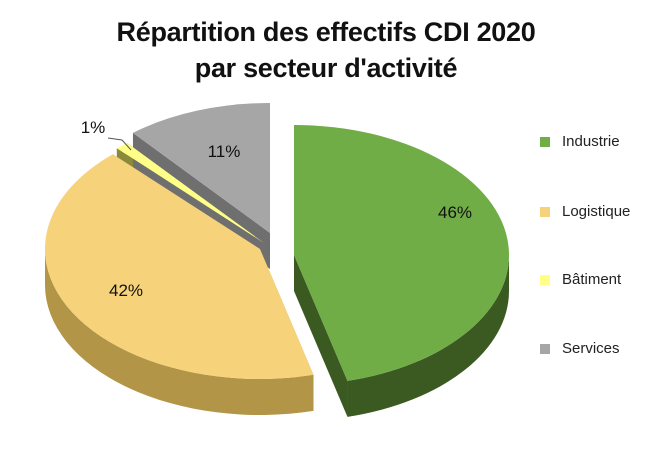 The width and height of the screenshot is (652, 450). Describe the element at coordinates (455, 212) in the screenshot. I see `slice-label-industrie: 46%` at that location.